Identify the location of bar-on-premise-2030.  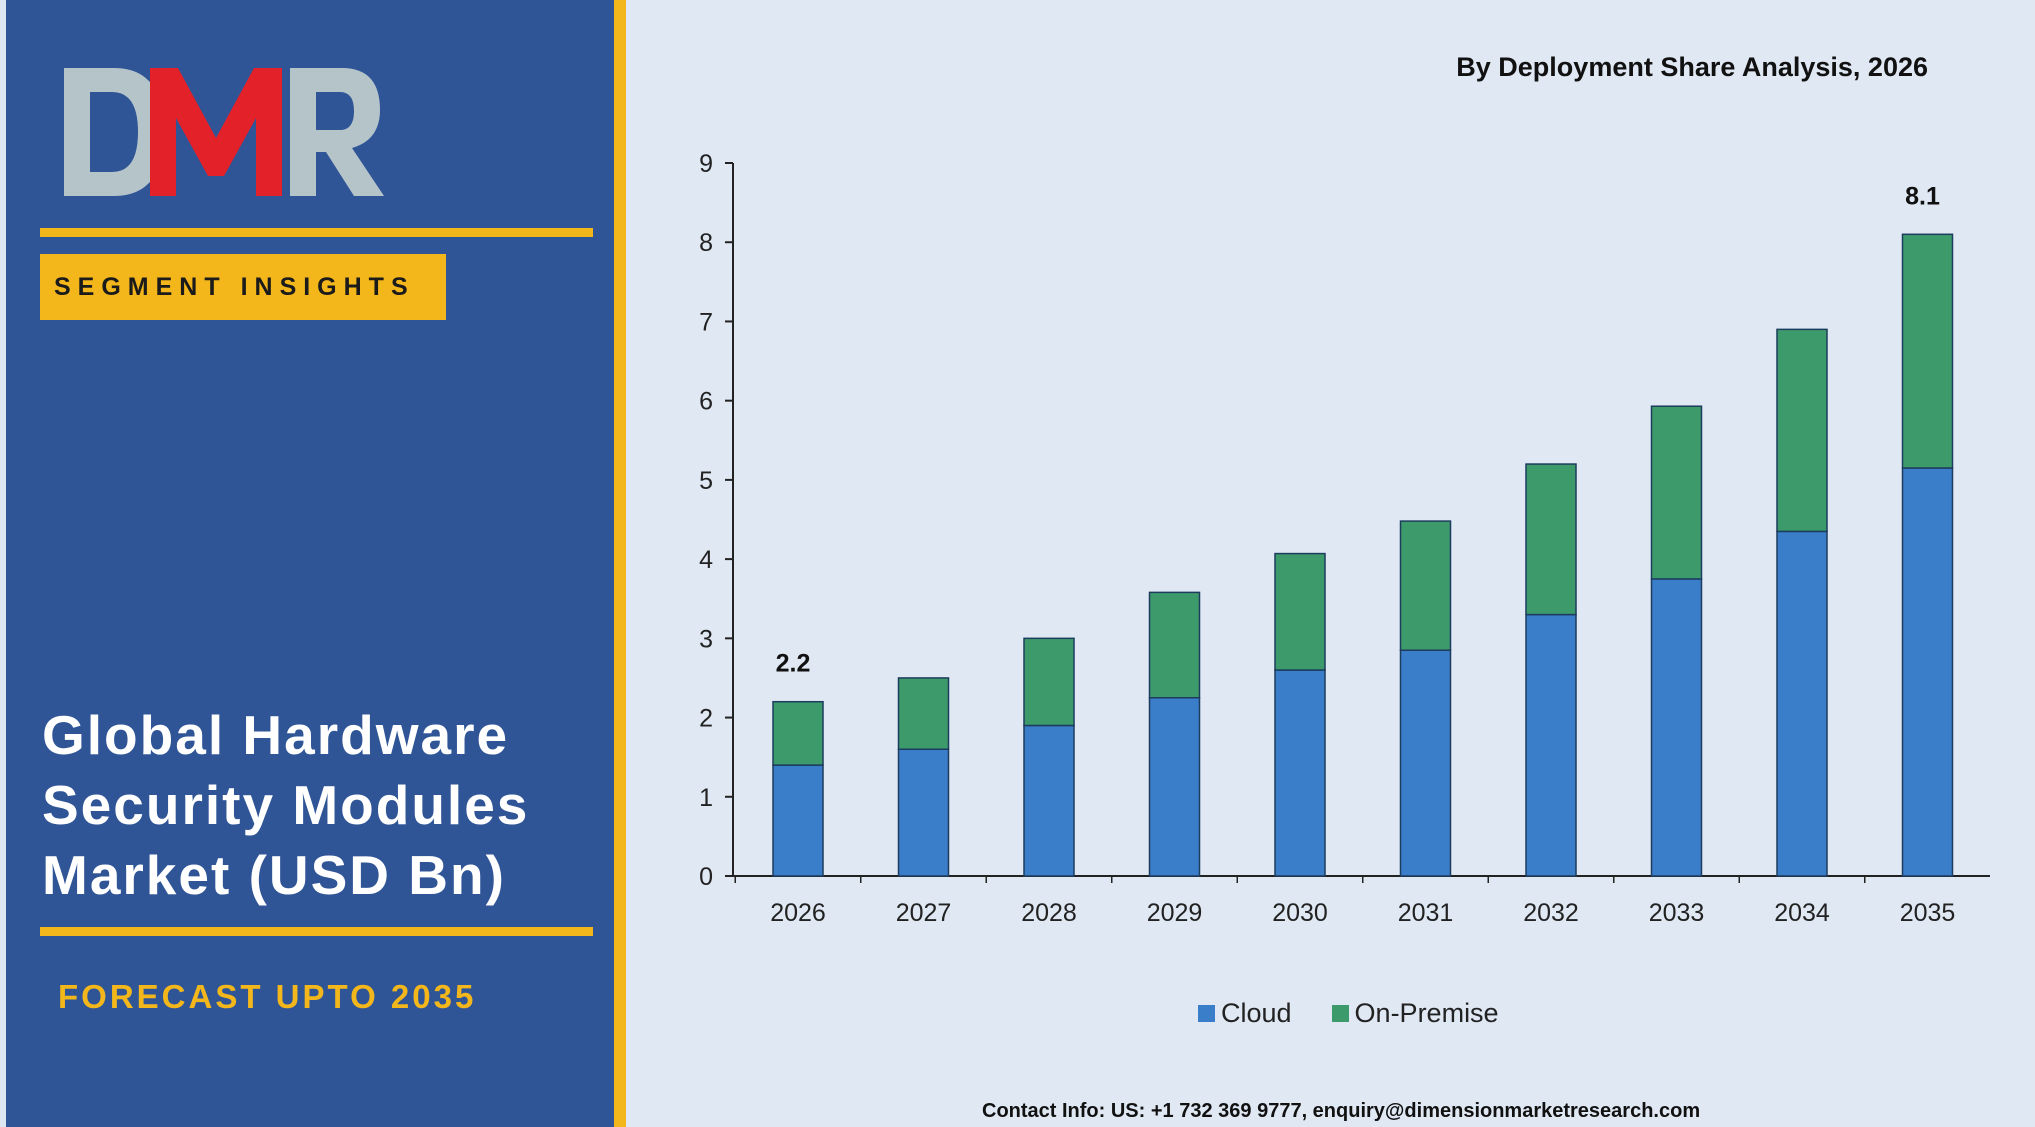
(1300, 611).